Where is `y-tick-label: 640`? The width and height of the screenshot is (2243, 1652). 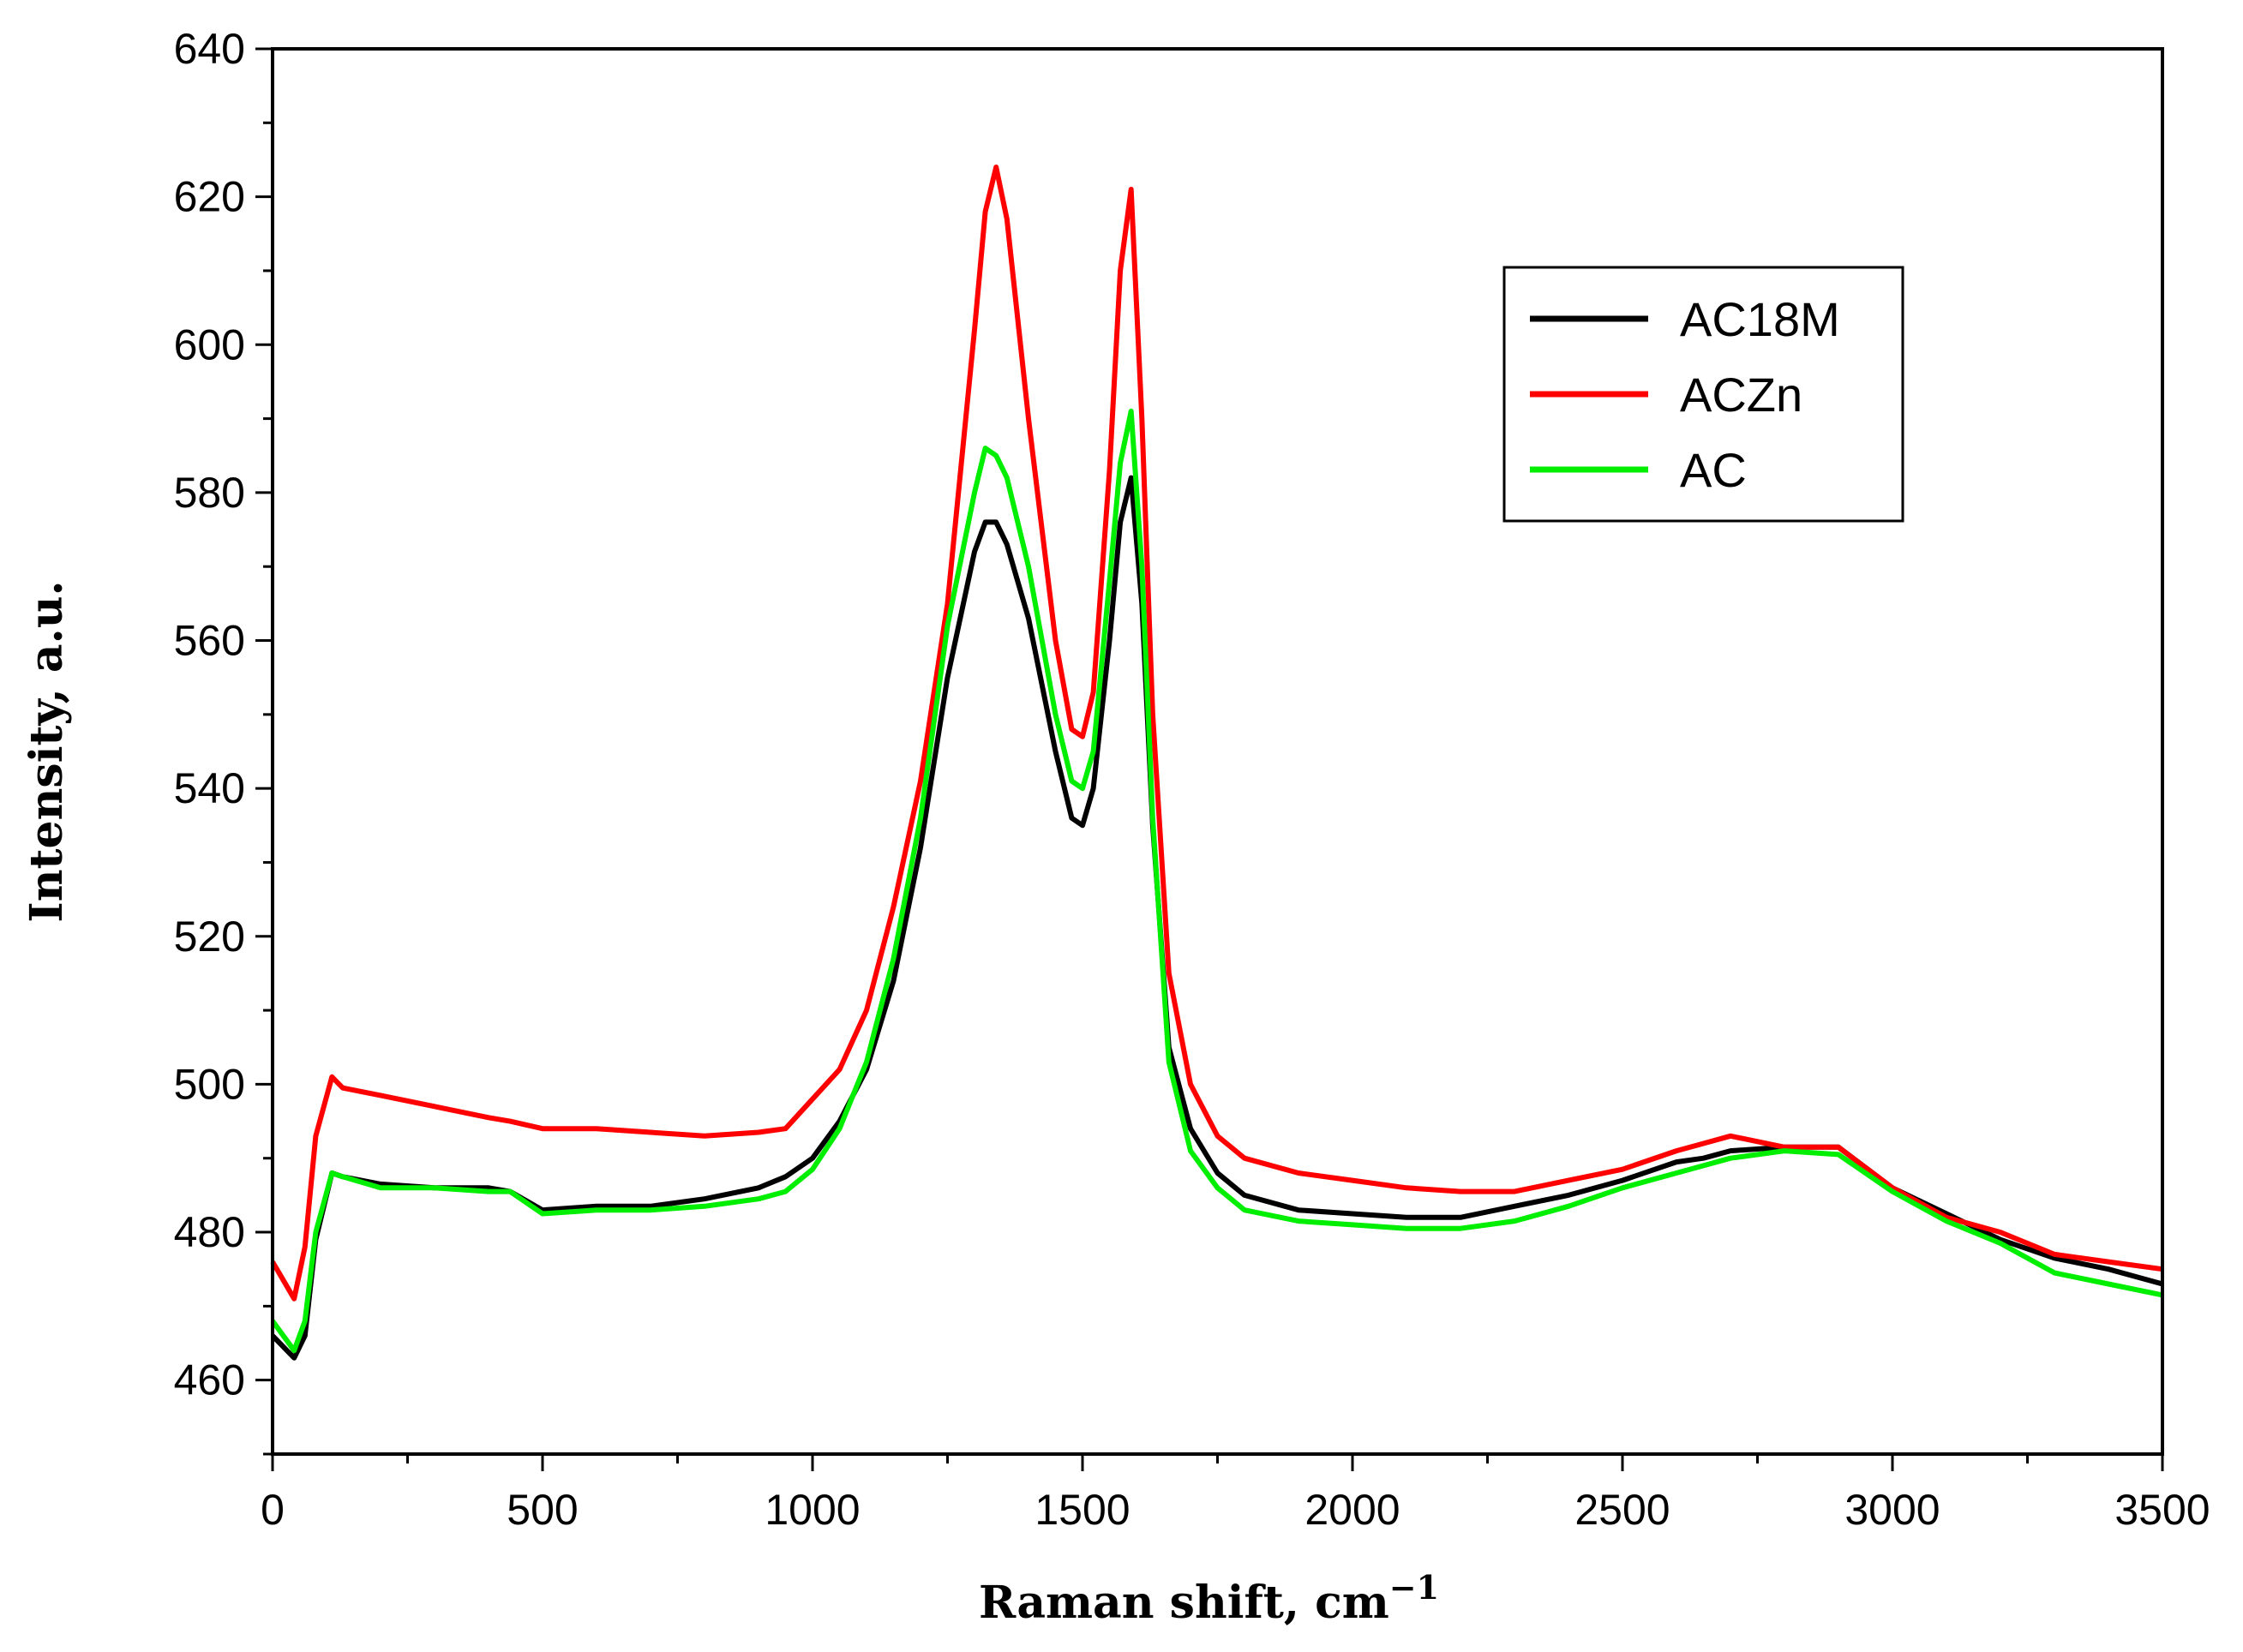 y-tick-label: 640 is located at coordinates (209, 49).